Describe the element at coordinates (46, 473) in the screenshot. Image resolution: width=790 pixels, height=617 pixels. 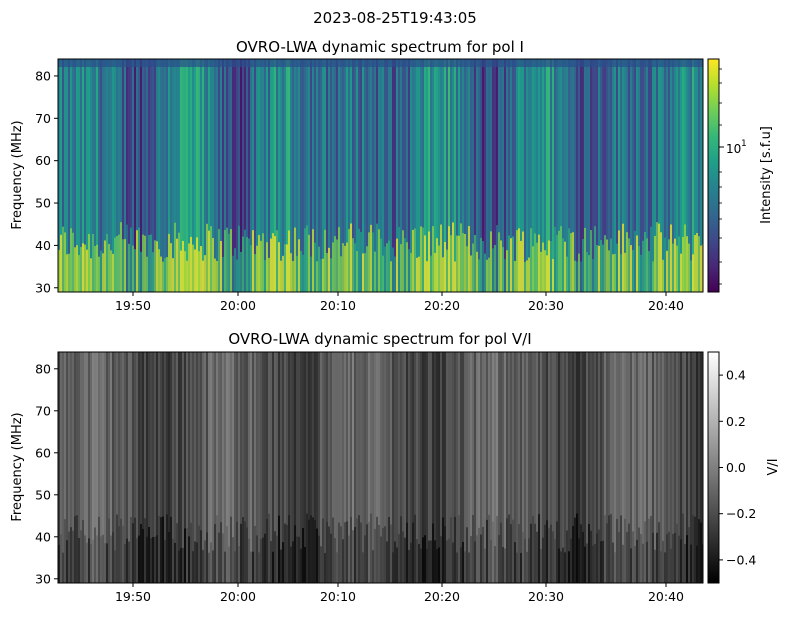
I see `y-axis-pol-vi: 30 40 50 60 70 80` at that location.